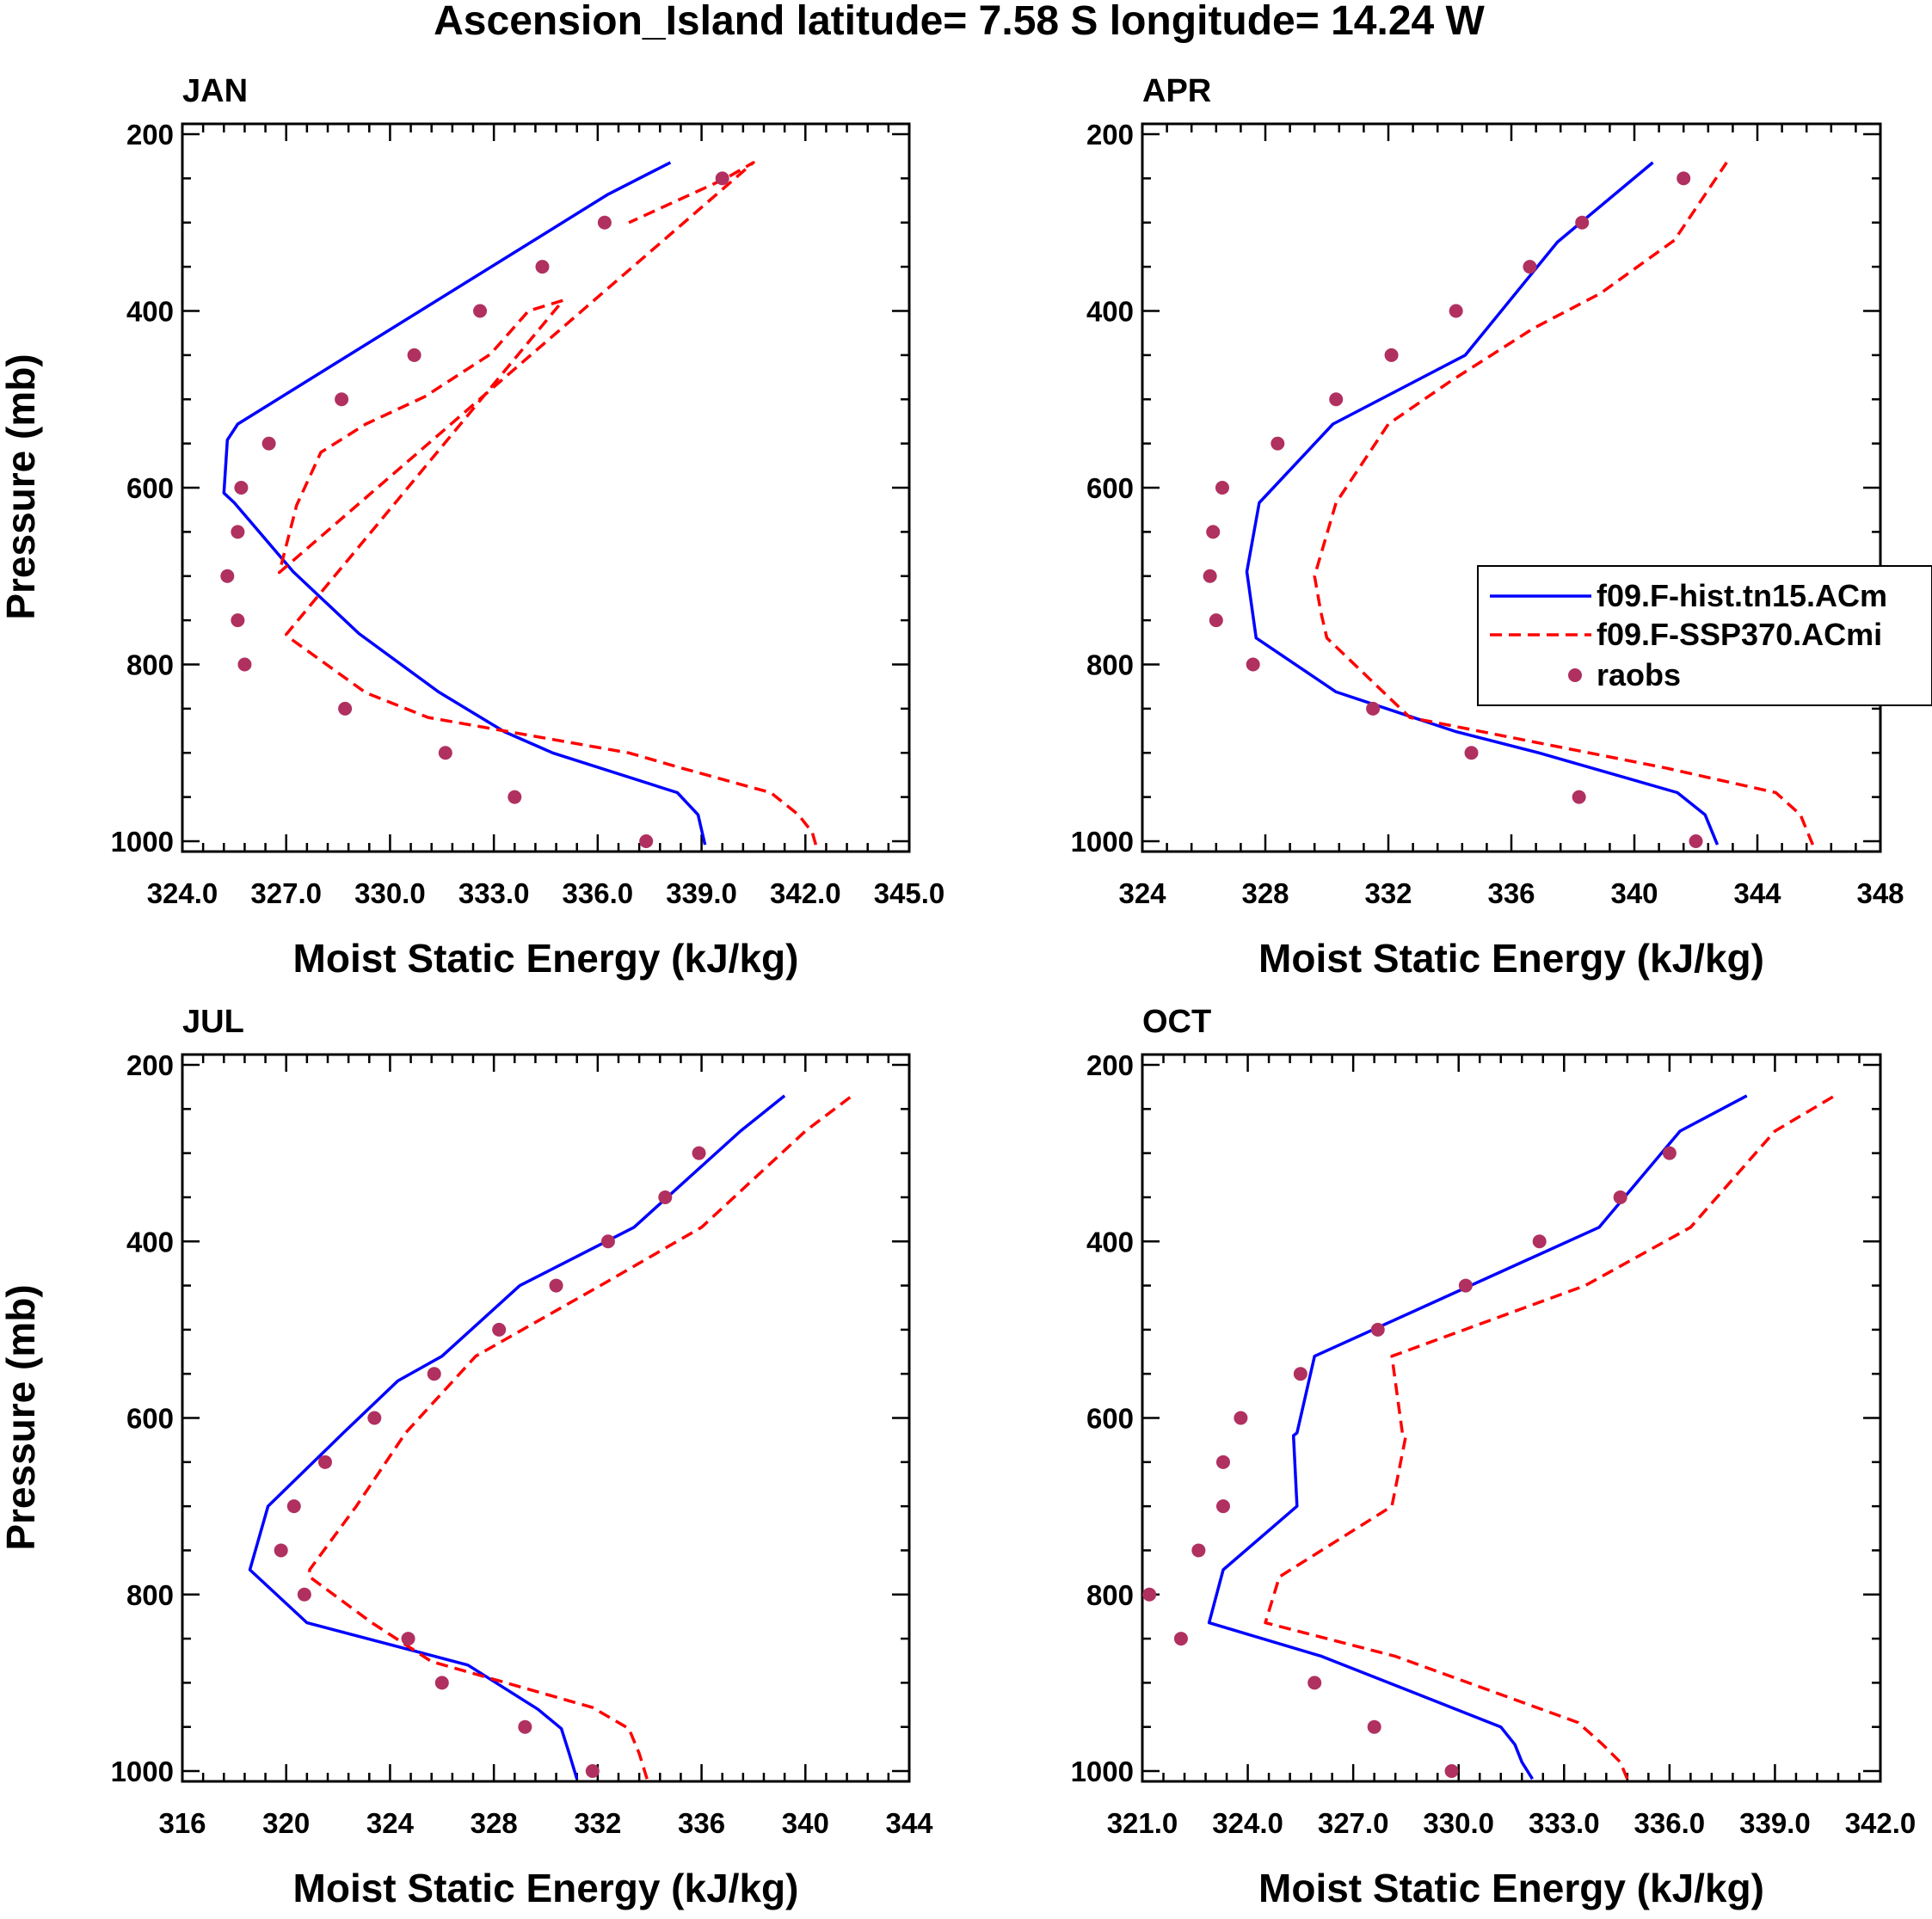 The height and width of the screenshot is (1919, 1932). What do you see at coordinates (1739, 634) in the screenshot?
I see `legend-ssp-label: f09.F-SSP370.ACmi` at bounding box center [1739, 634].